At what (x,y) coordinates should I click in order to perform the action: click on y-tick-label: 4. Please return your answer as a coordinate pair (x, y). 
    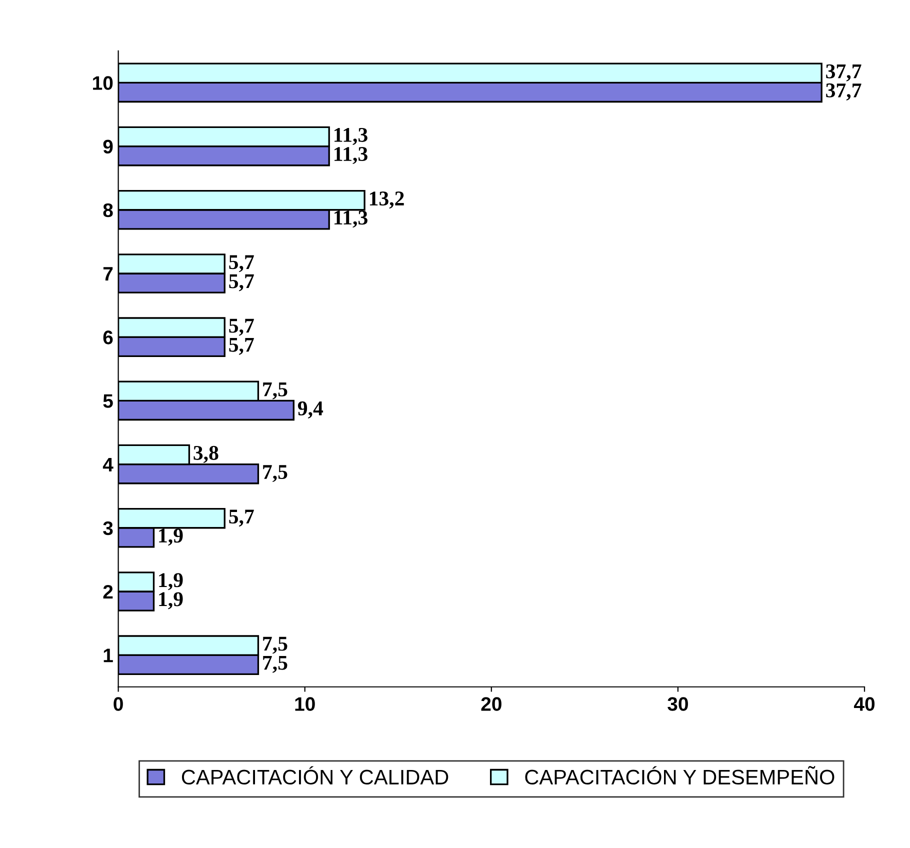
    Looking at the image, I should click on (108, 465).